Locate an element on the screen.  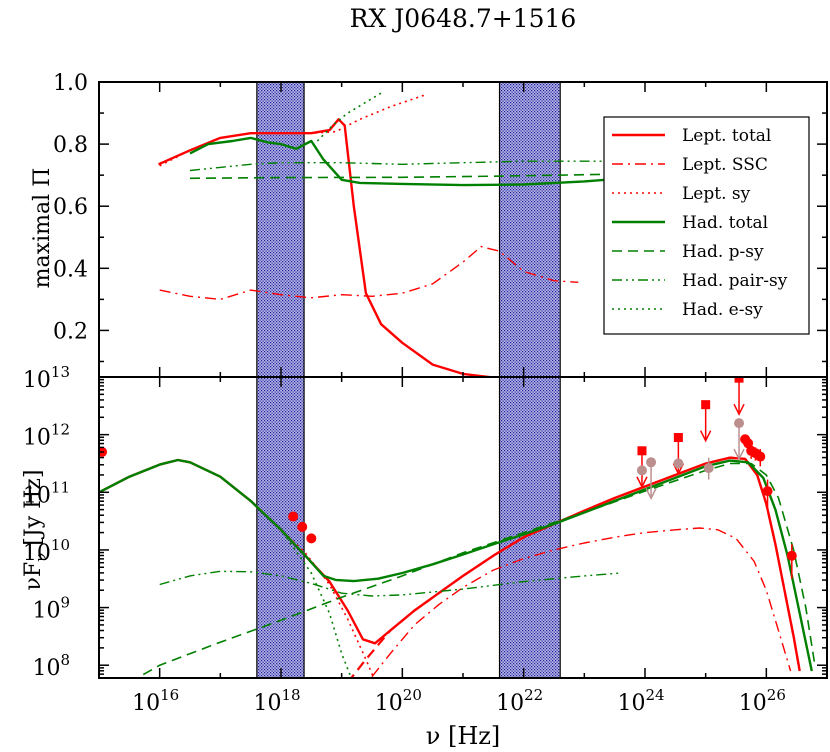
legend-label-lept-sy: Lept. sy is located at coordinates (716, 194).